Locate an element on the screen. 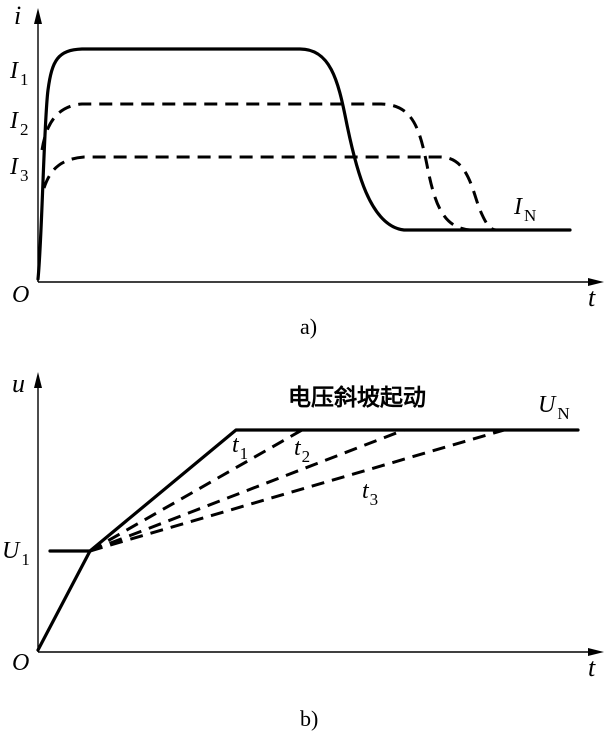 The image size is (613, 736). b-caption: b) is located at coordinates (309, 718).